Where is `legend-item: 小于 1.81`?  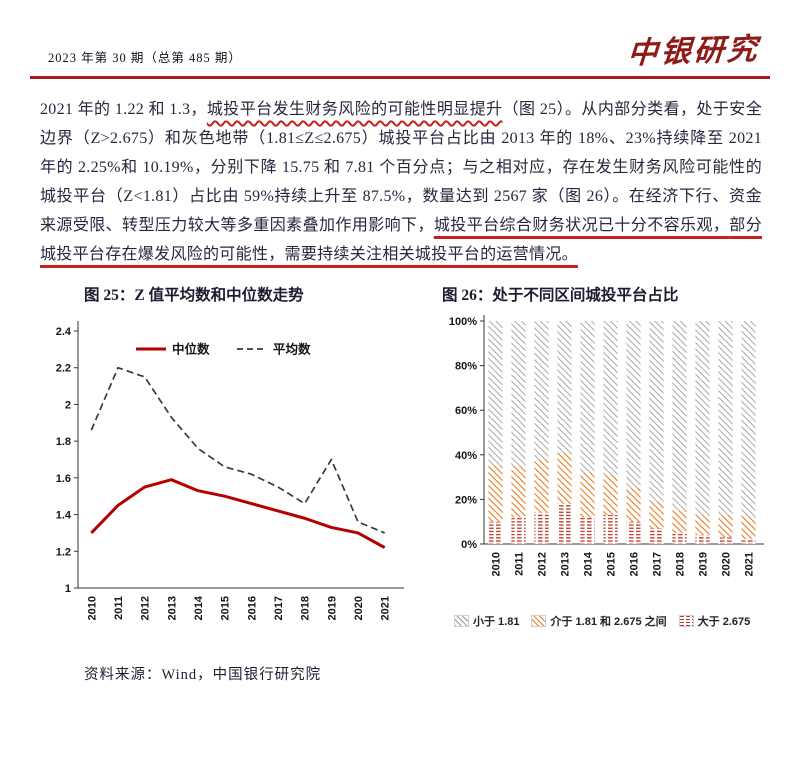
legend-item: 小于 1.81 is located at coordinates (486, 621).